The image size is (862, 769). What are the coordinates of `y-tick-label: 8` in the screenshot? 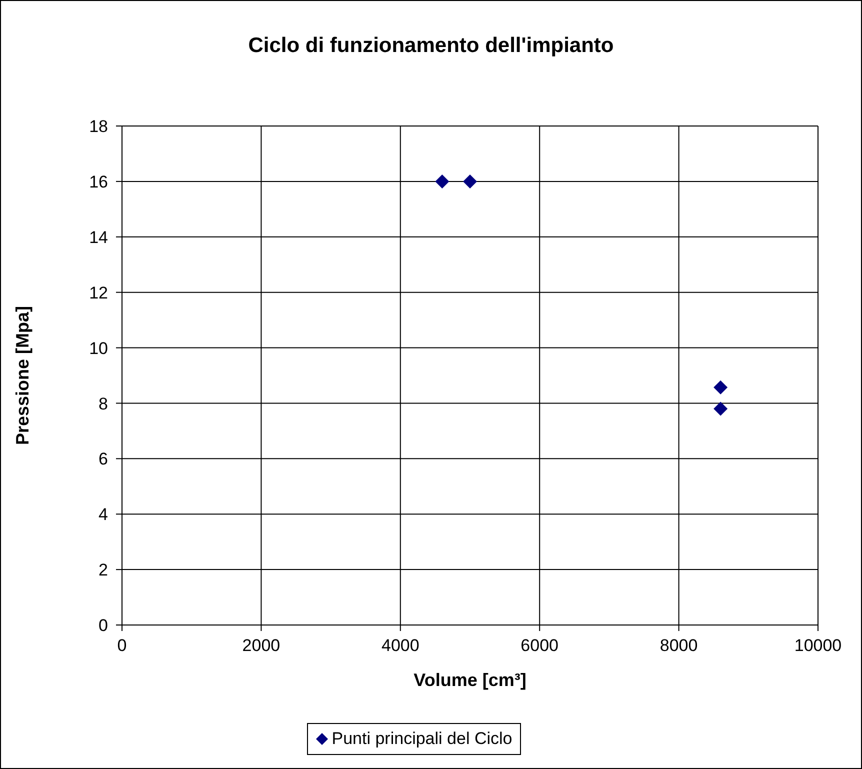 It's located at (103, 404).